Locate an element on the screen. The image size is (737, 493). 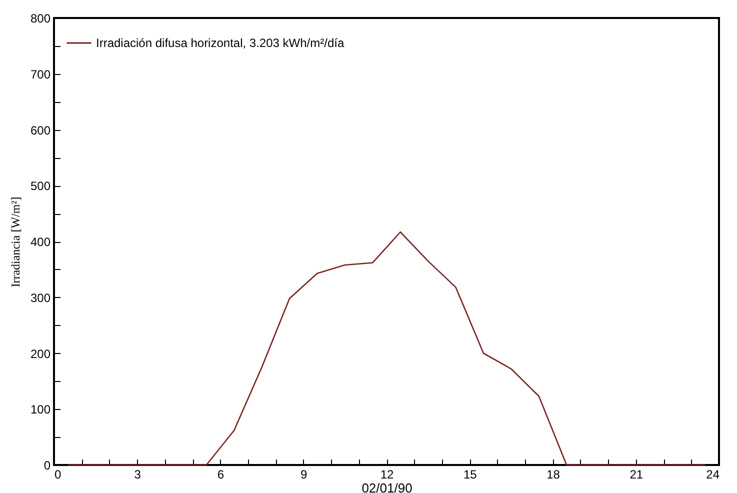
x-tick-label: 24 is located at coordinates (713, 475).